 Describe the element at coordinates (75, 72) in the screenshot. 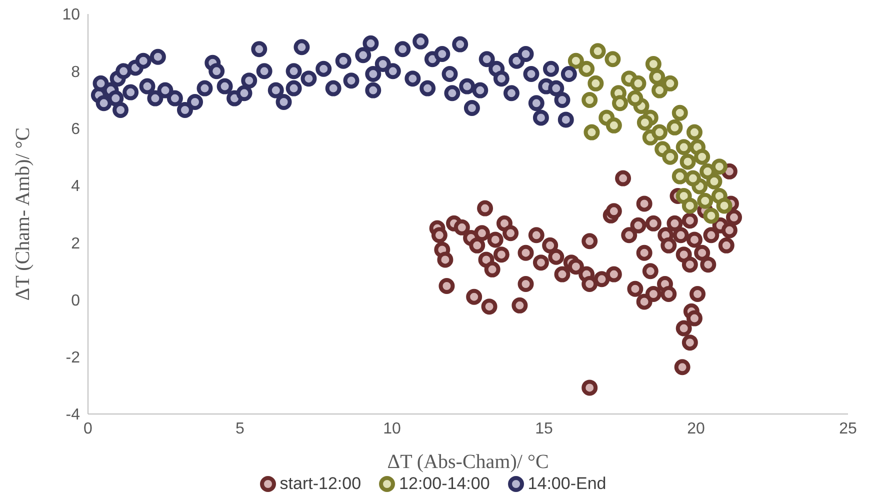

I see `y-tick-label: 8` at that location.